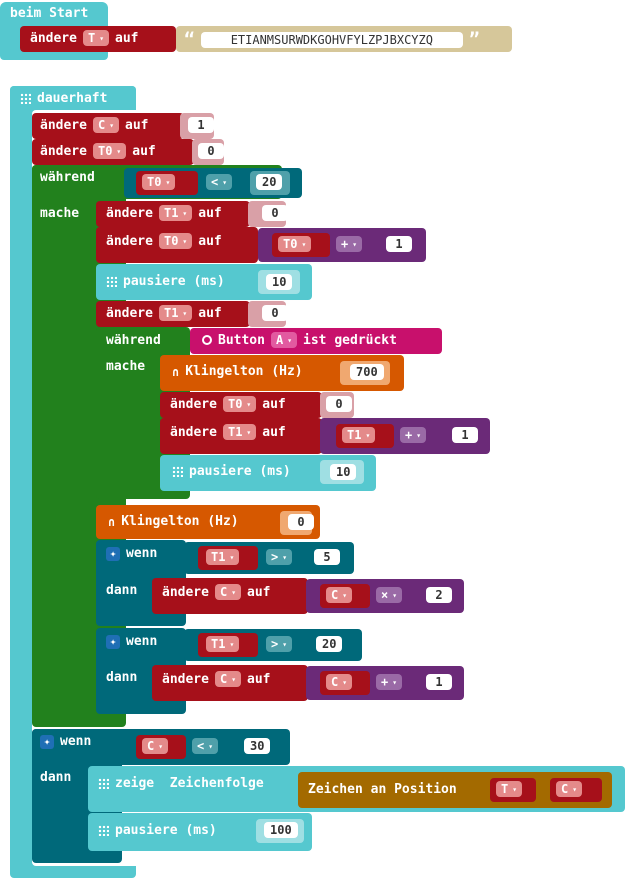  What do you see at coordinates (281, 830) in the screenshot?
I see `number-input: 100` at bounding box center [281, 830].